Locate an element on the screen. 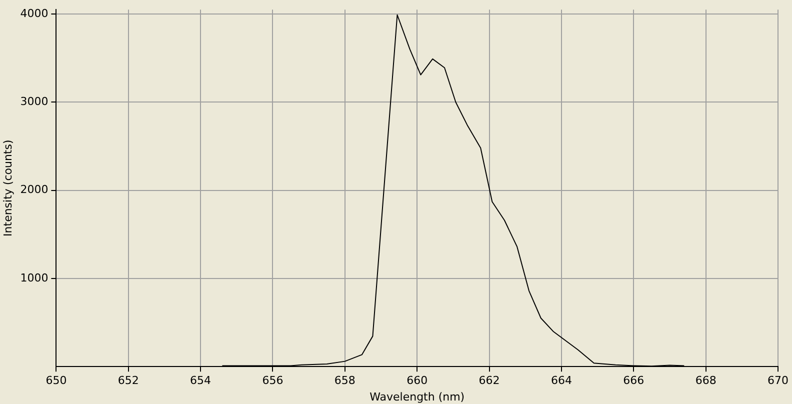  x-tick-label: 662 is located at coordinates (489, 381).